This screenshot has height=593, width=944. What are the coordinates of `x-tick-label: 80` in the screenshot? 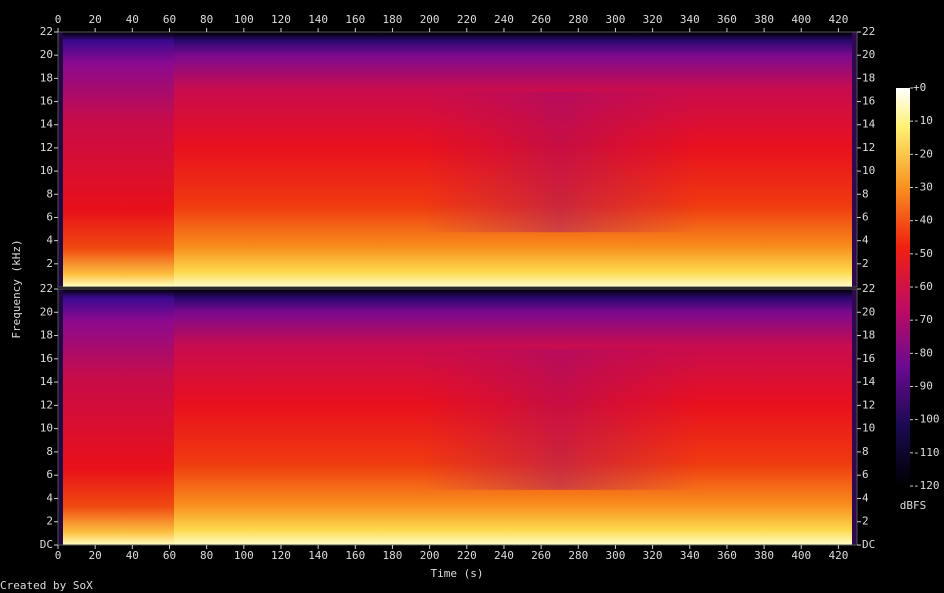 It's located at (206, 555).